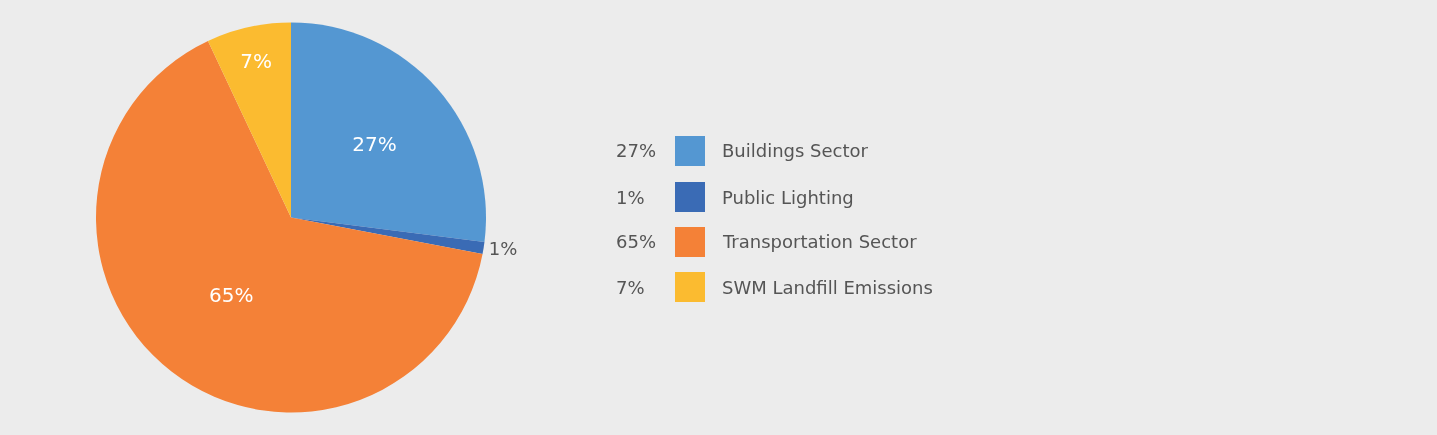  Describe the element at coordinates (630, 197) in the screenshot. I see `text: 1%` at that location.